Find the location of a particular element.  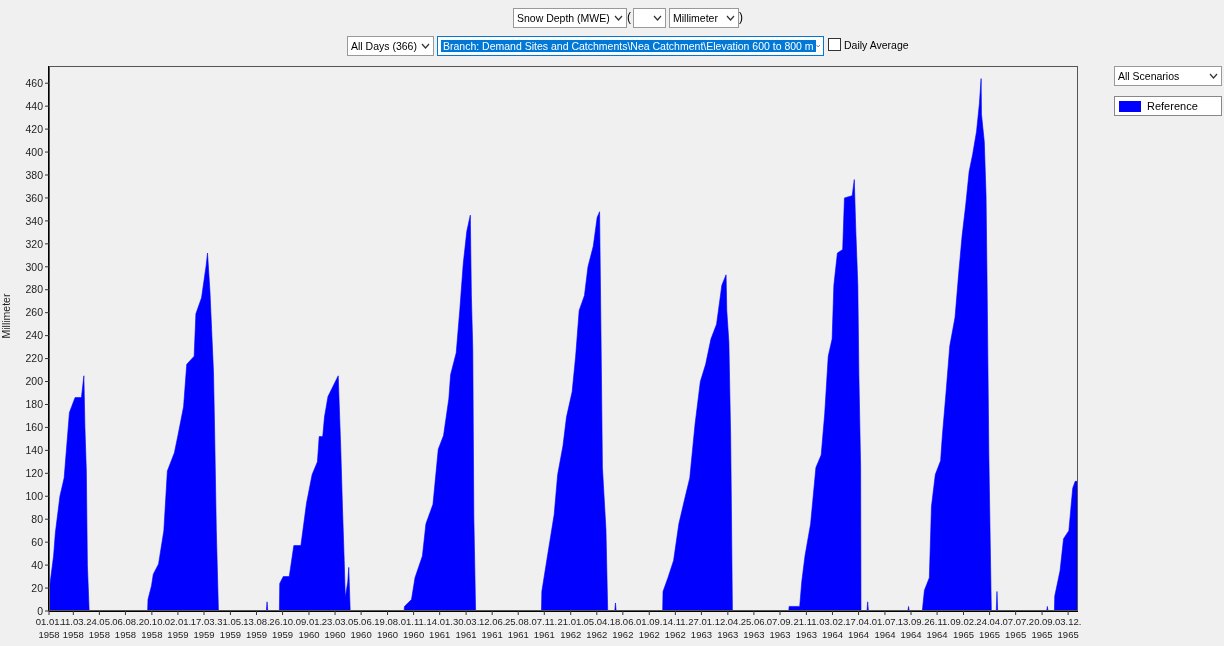

y-tick-label: 220 is located at coordinates (34, 358).